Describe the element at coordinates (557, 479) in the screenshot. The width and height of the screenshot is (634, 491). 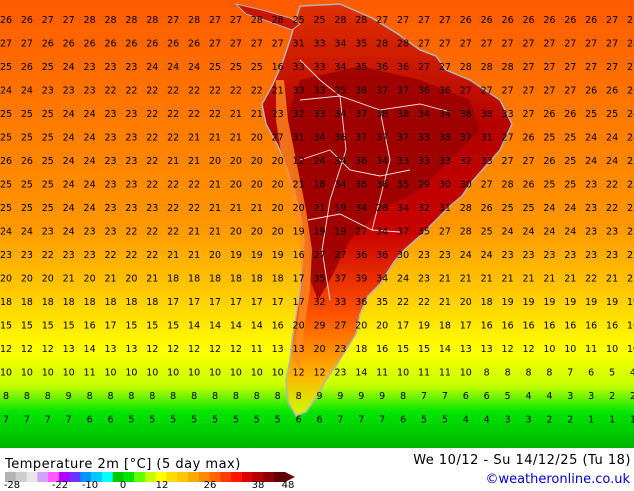
I see `credit-link: ©weatheronline.co.uk` at that location.